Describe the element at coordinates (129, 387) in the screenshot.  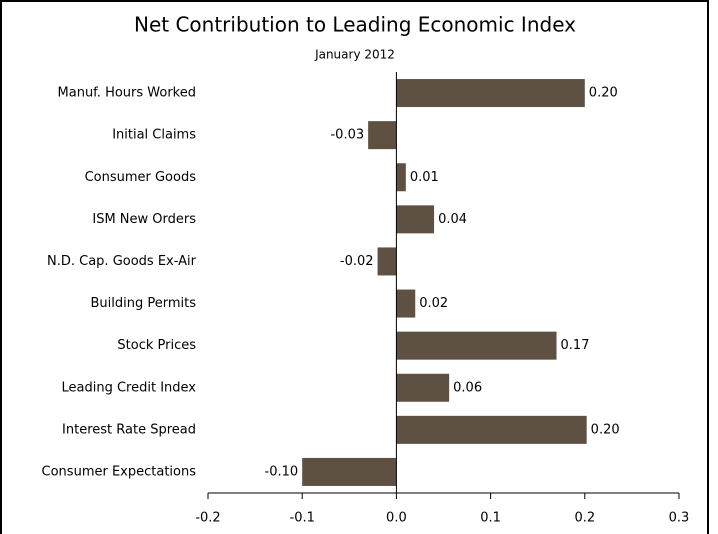
I see `y-tick-label: Leading Credit Index` at that location.